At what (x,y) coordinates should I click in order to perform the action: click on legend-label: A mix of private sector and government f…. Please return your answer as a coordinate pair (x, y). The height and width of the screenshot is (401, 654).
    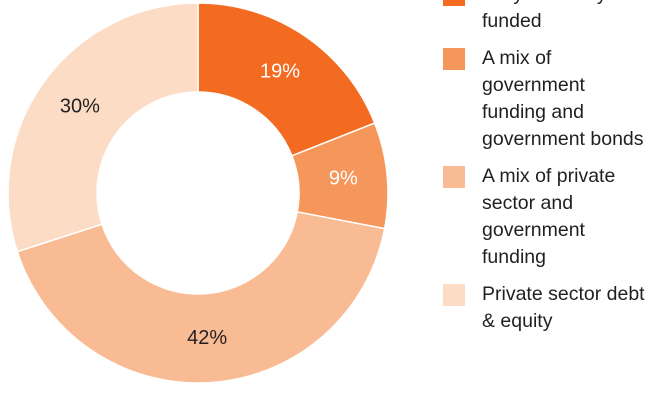
    Looking at the image, I should click on (549, 216).